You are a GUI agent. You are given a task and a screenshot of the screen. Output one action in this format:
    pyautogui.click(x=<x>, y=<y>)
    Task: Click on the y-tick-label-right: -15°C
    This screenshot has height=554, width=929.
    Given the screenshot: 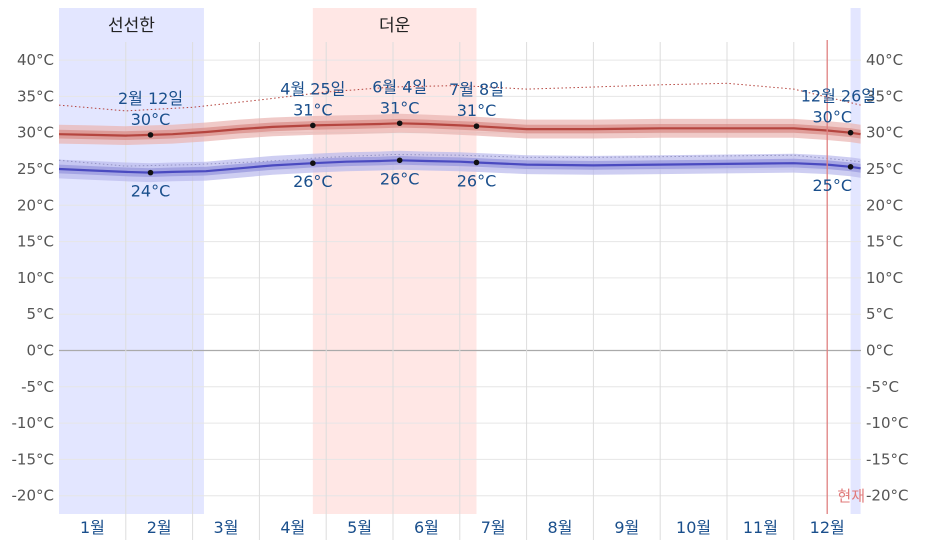 What is the action you would take?
    pyautogui.click(x=887, y=459)
    